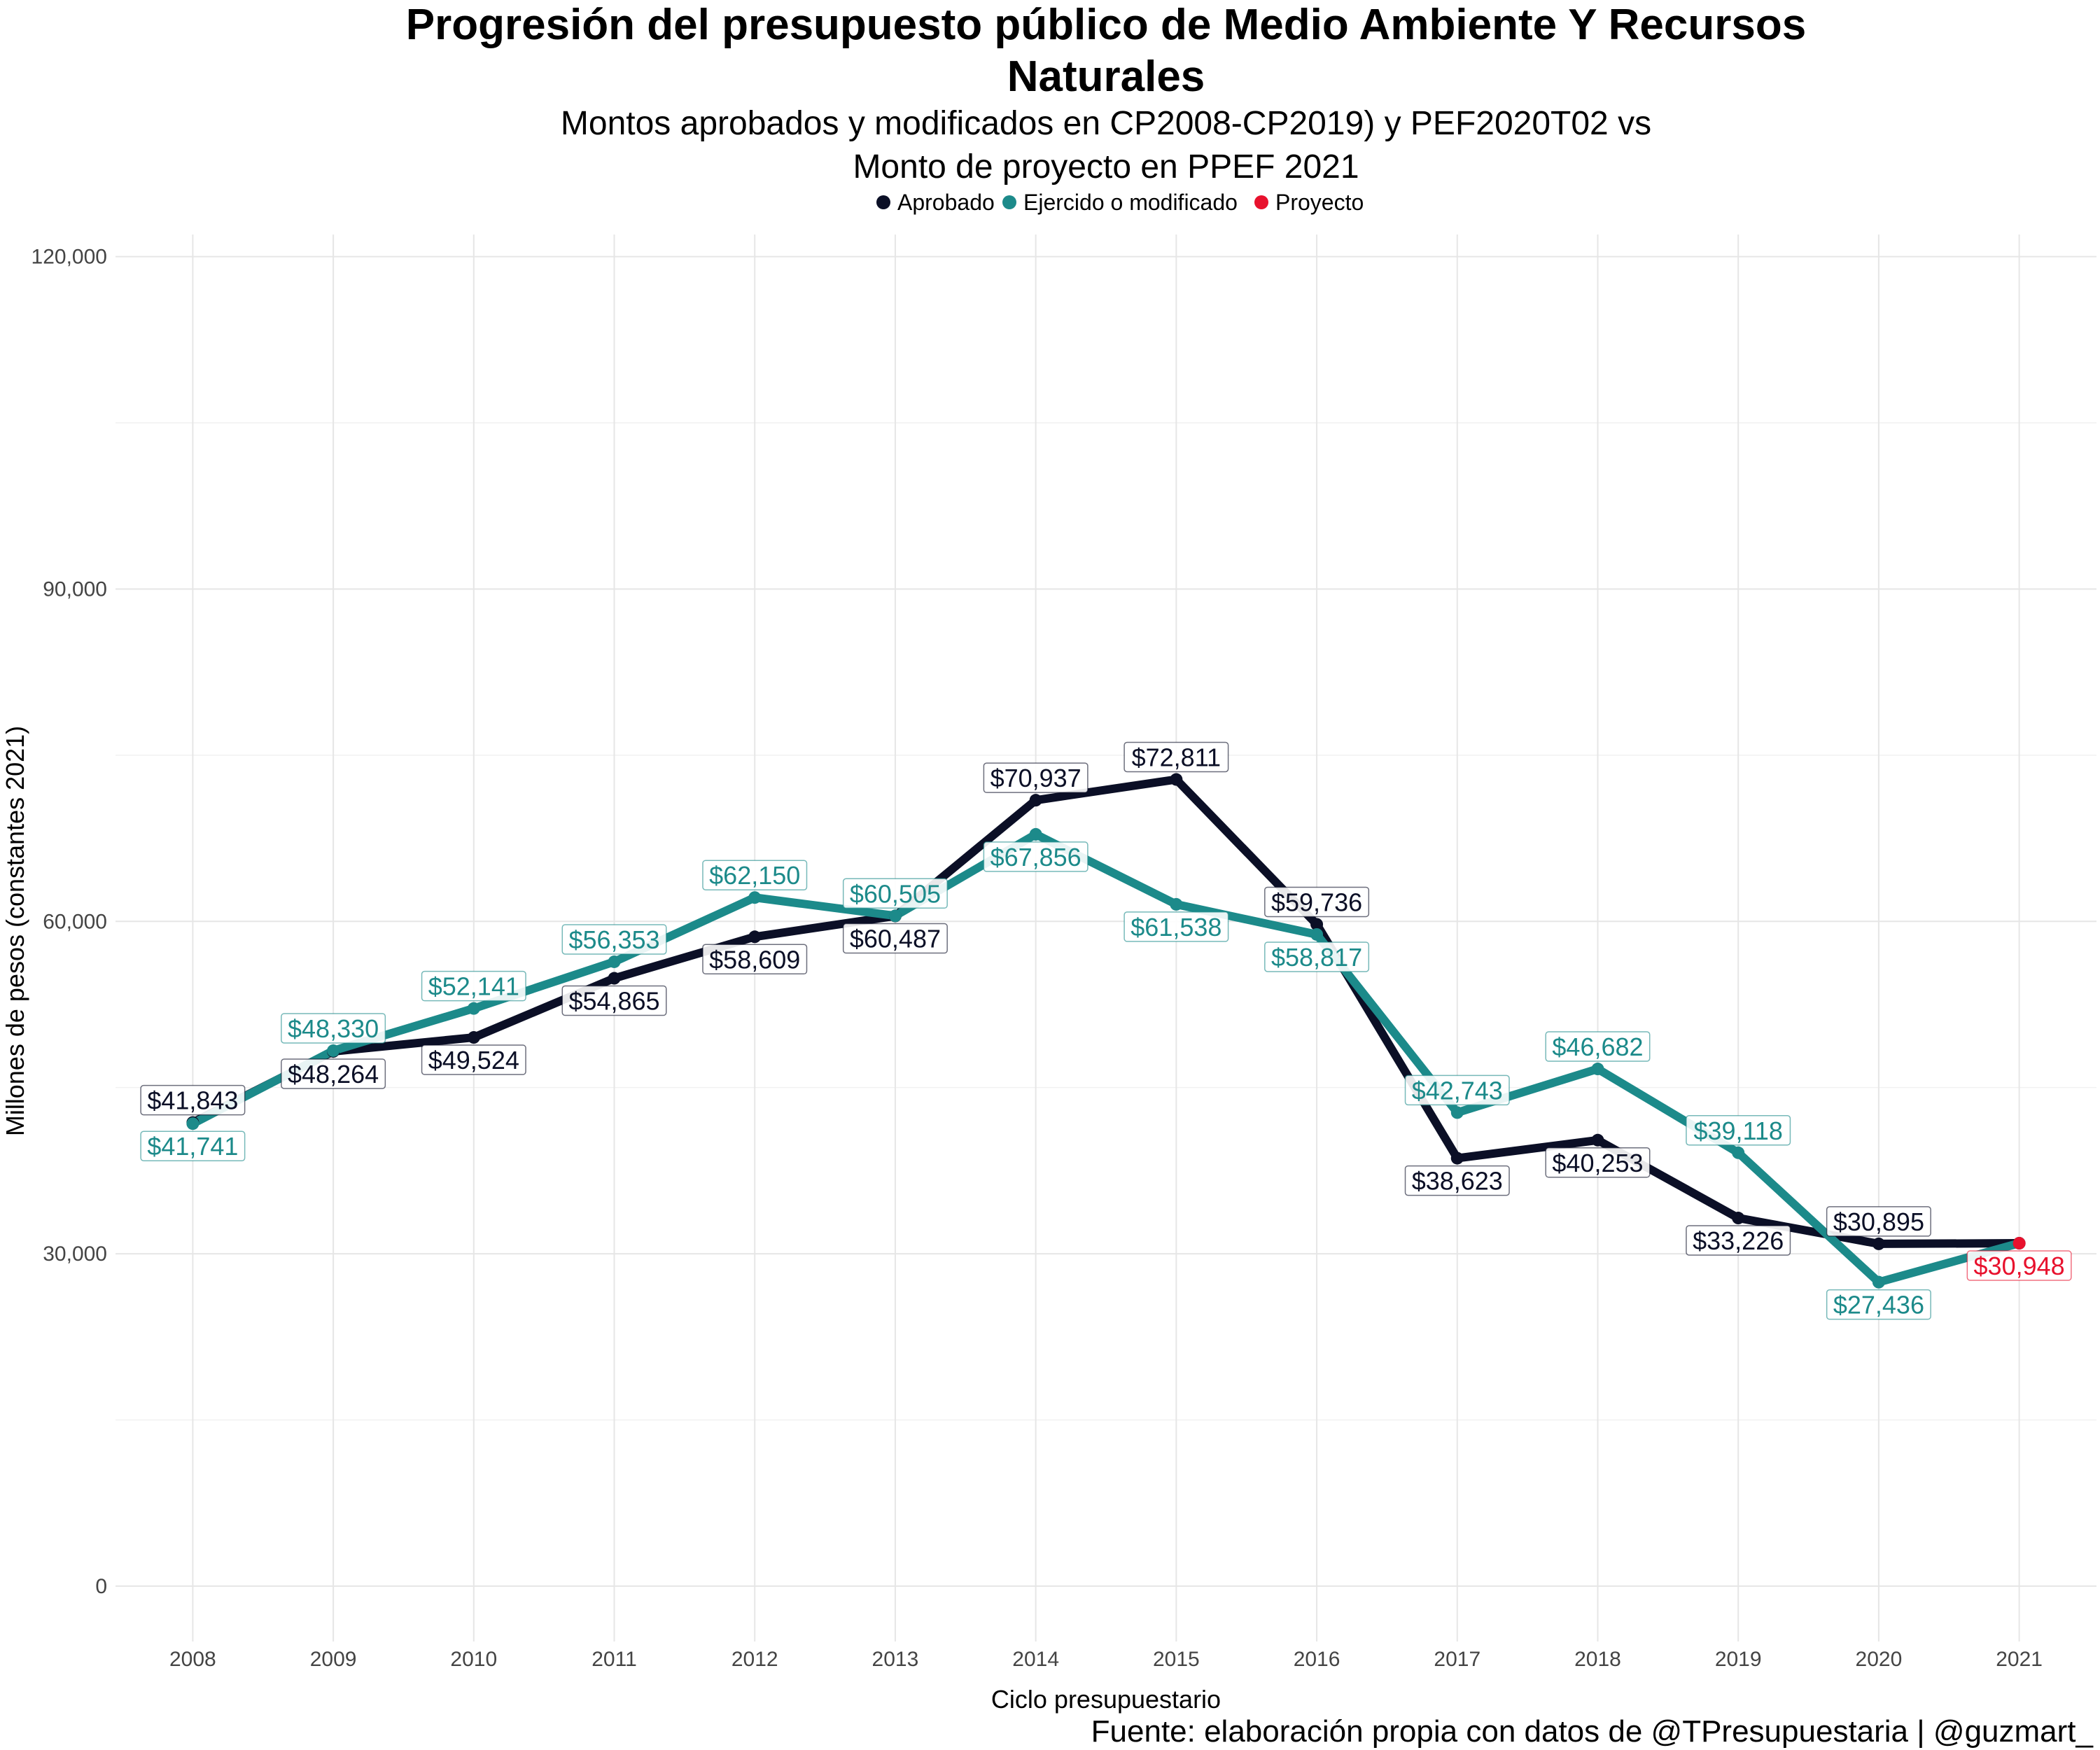 This screenshot has width=2100, height=1750. What do you see at coordinates (75, 921) in the screenshot?
I see `y-tick-label: 60,000` at bounding box center [75, 921].